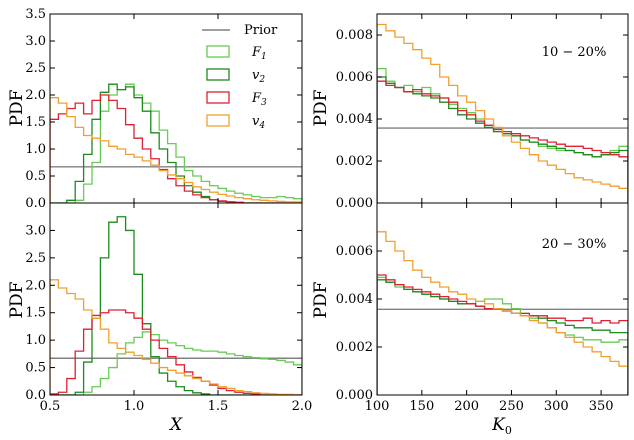 The height and width of the screenshot is (440, 634). I want to click on bottom-left-ytick-label: 1.0, so click(35, 340).